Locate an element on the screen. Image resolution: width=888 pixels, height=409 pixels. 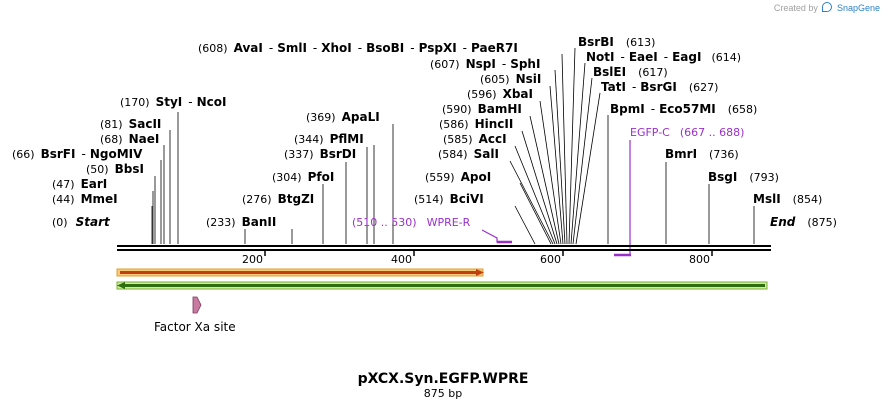
axis-tick-label: 800 is located at coordinates (699, 259).